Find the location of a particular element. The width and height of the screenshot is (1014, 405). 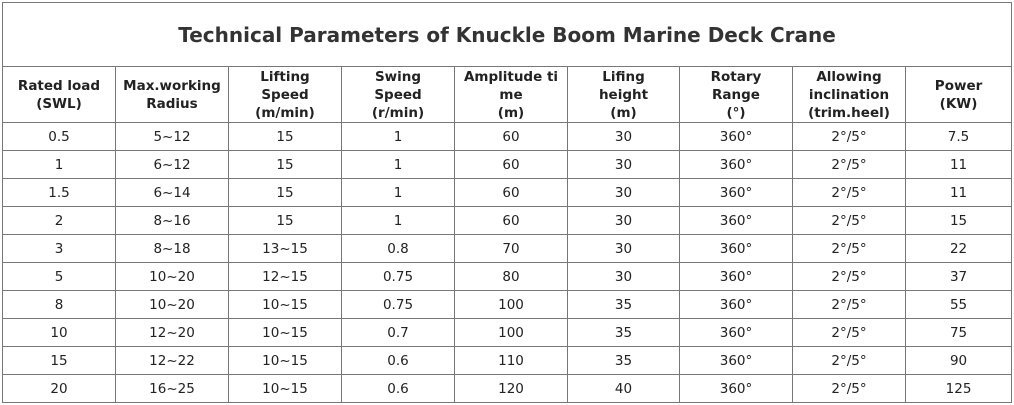

table-cell: 13~15 is located at coordinates (285, 248).